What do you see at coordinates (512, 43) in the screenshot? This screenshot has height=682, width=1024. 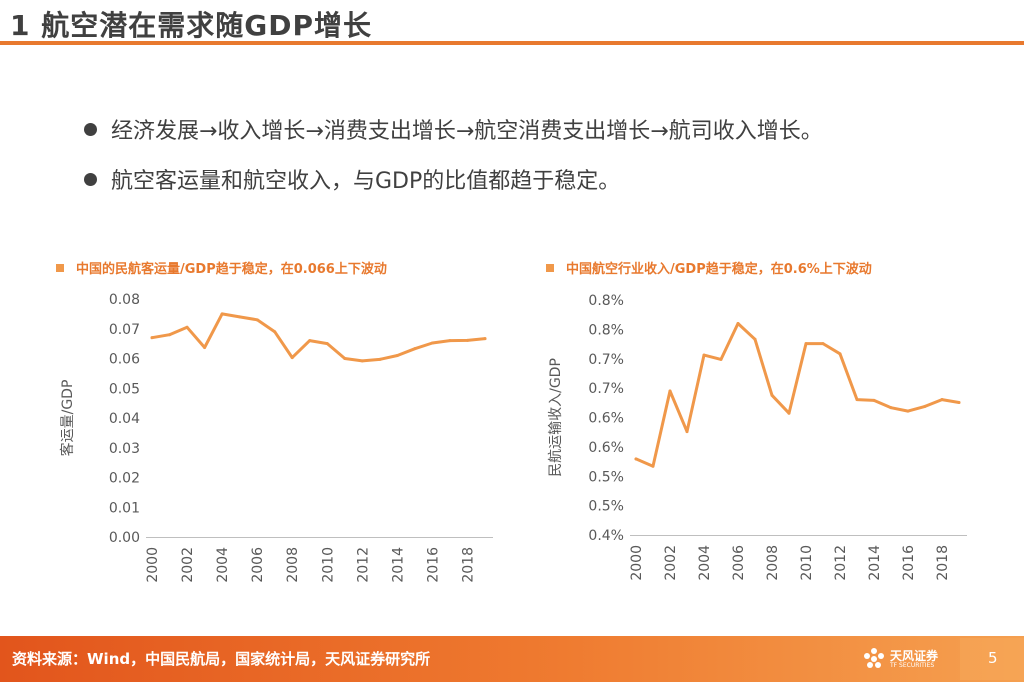 I see `title-underline` at bounding box center [512, 43].